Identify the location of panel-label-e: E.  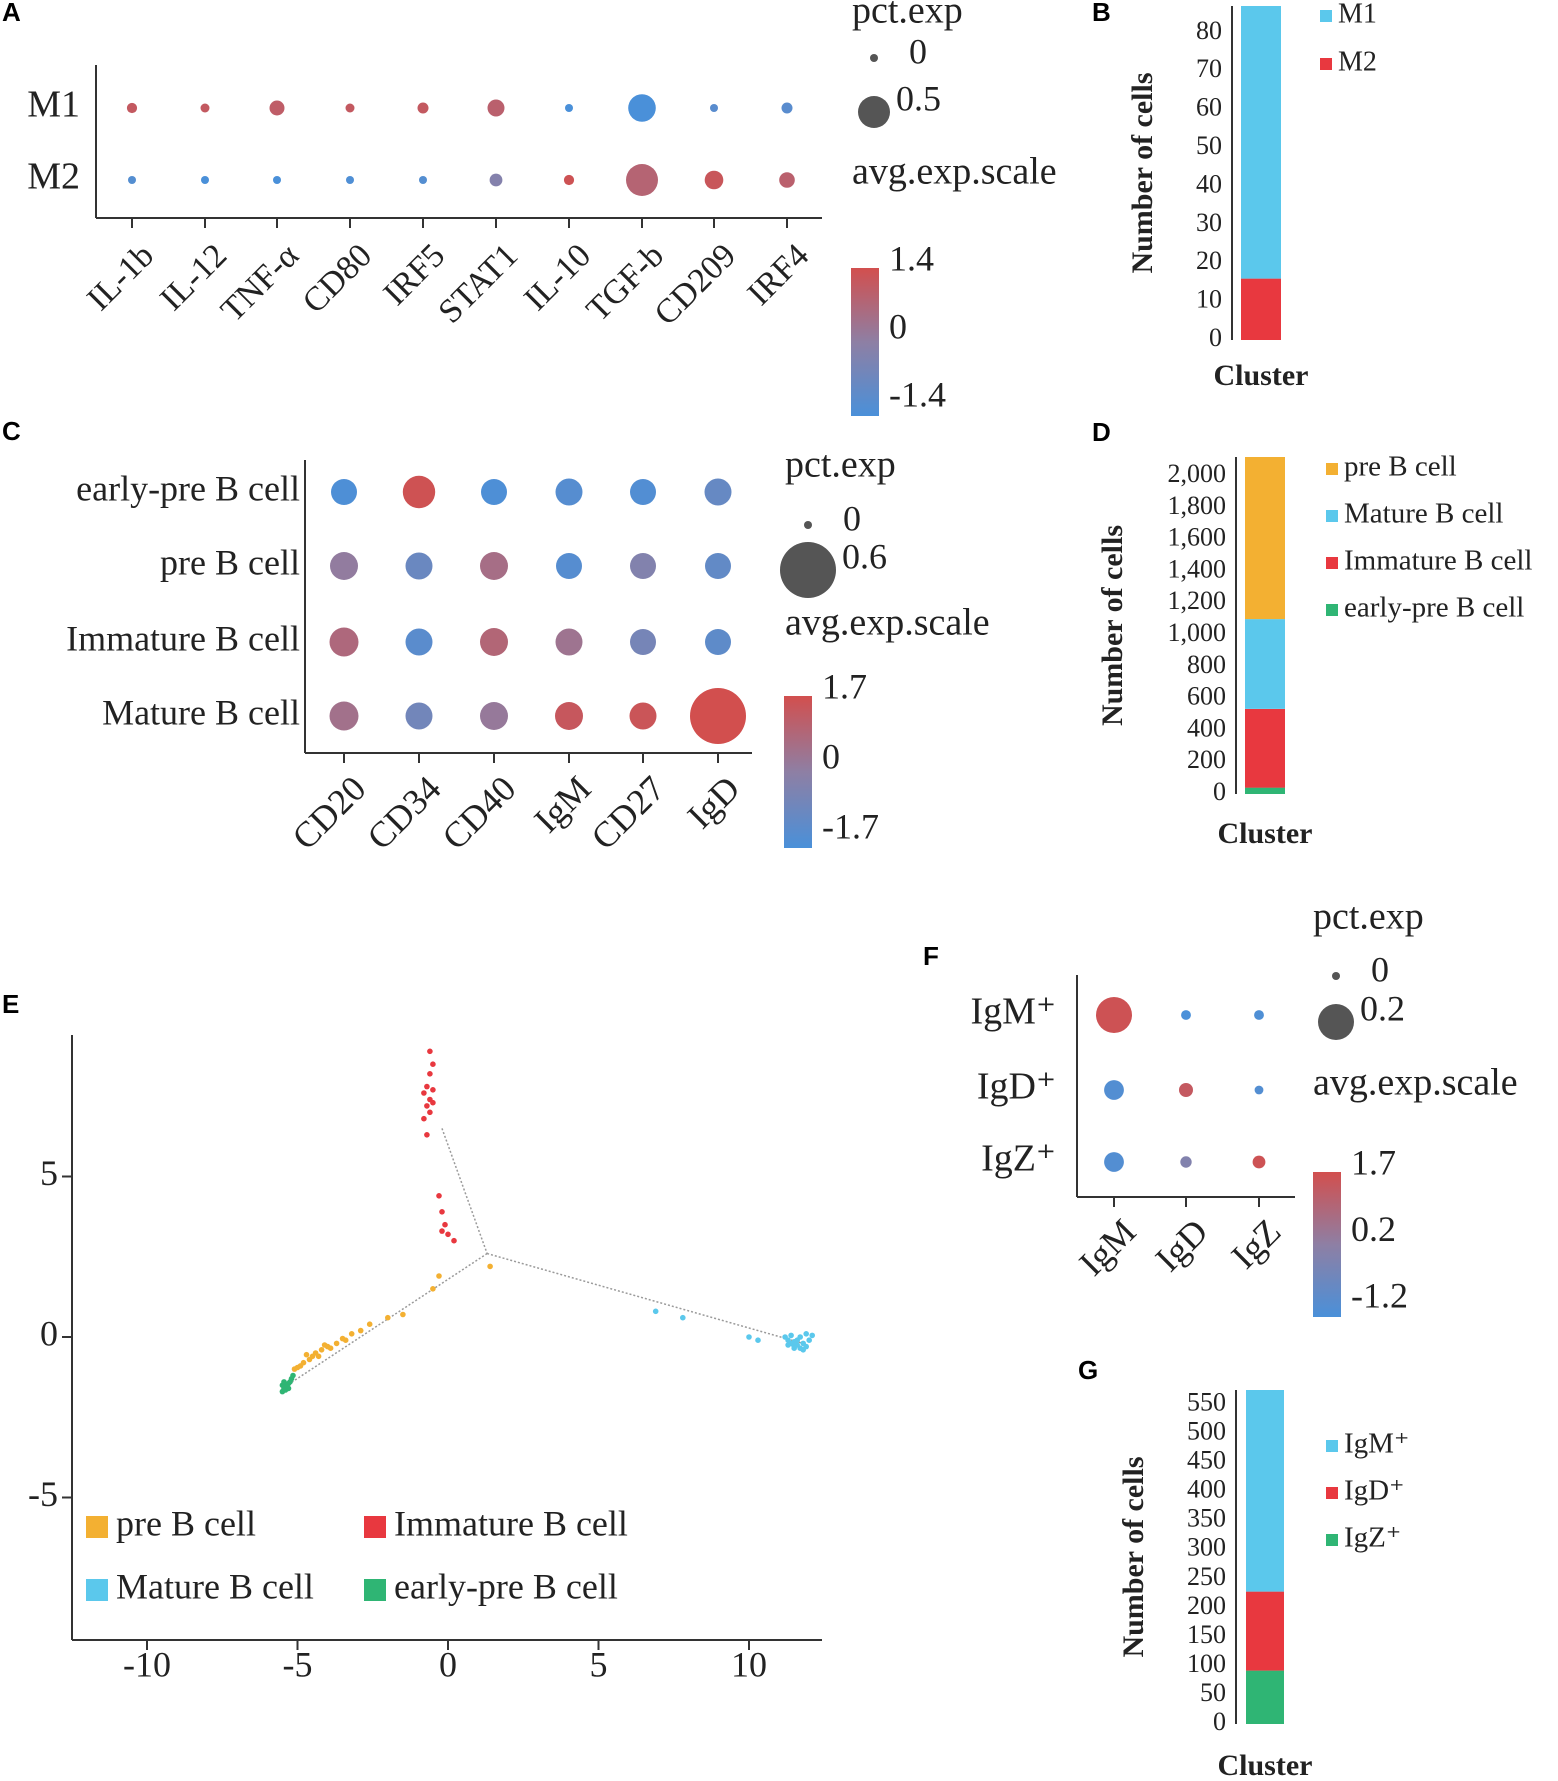
(10, 1004).